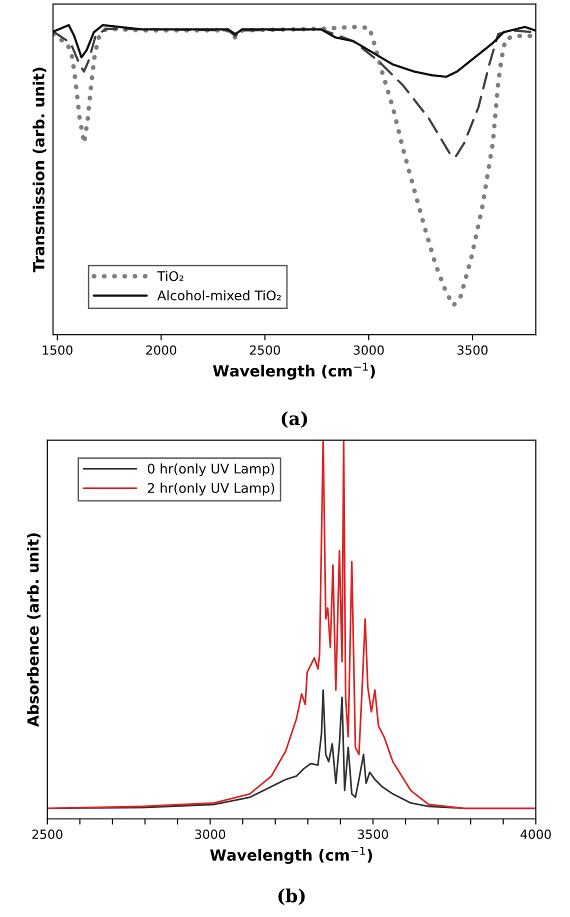 Image resolution: width=570 pixels, height=917 pixels. Describe the element at coordinates (291, 897) in the screenshot. I see `text: (b)` at that location.